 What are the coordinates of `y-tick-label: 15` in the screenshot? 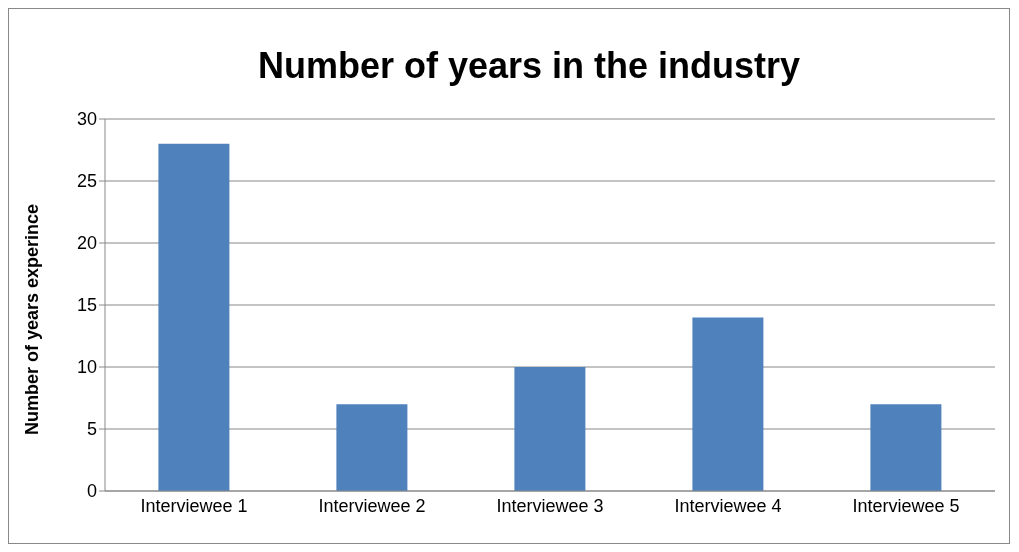 It's located at (86, 305).